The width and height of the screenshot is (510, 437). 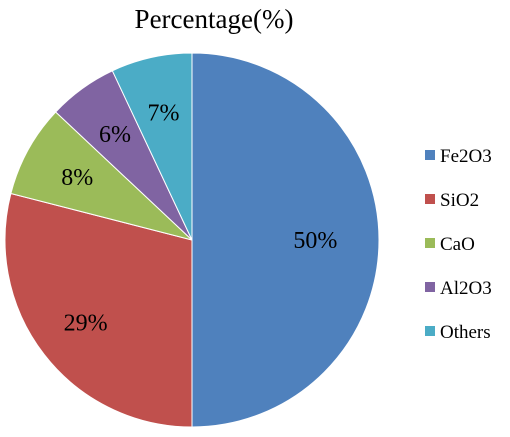 I want to click on legend-label-fe2o3: Fe2O3, so click(x=466, y=156).